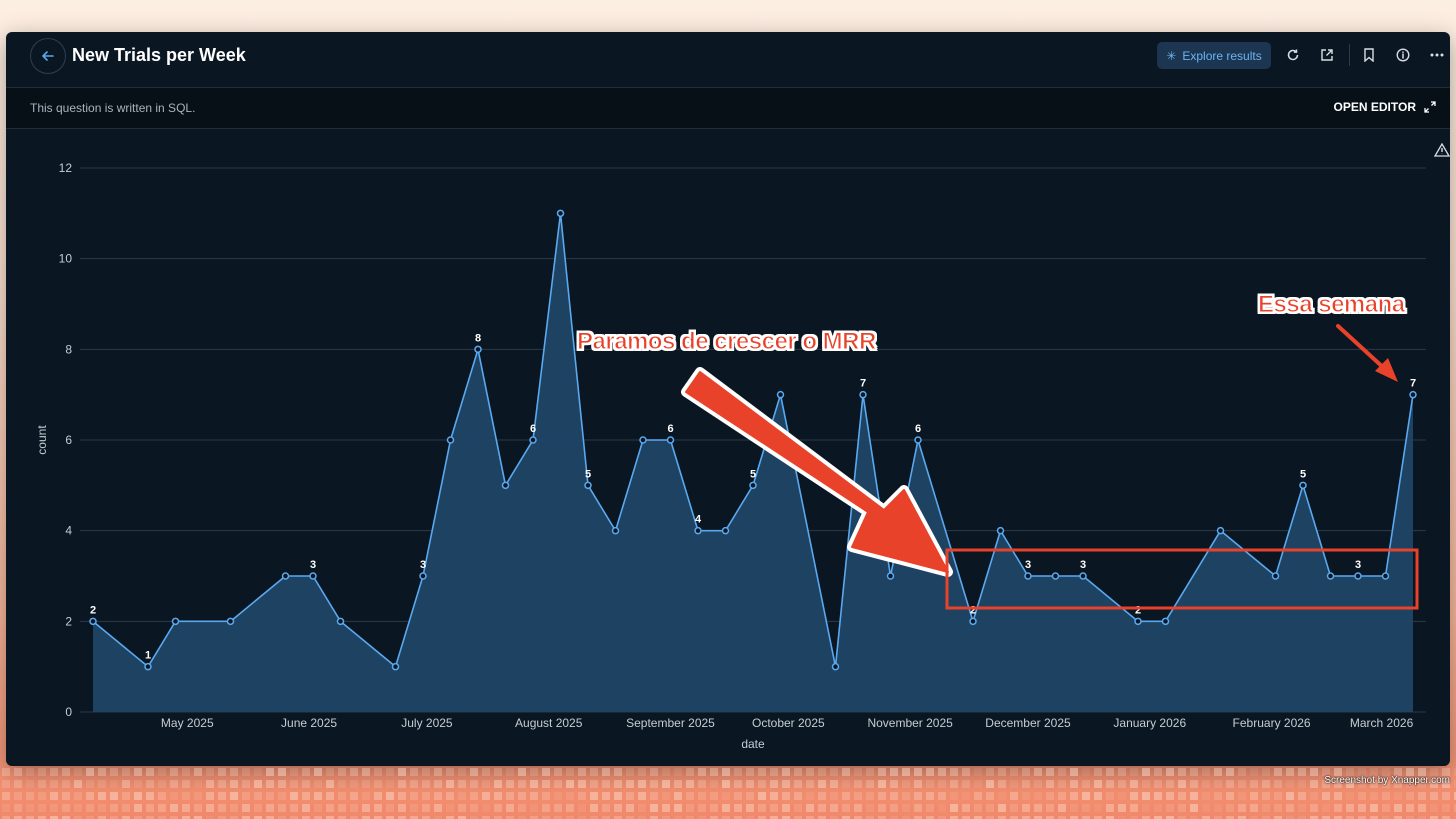 The height and width of the screenshot is (819, 1456). I want to click on x-tick-label: August 2025, so click(549, 723).